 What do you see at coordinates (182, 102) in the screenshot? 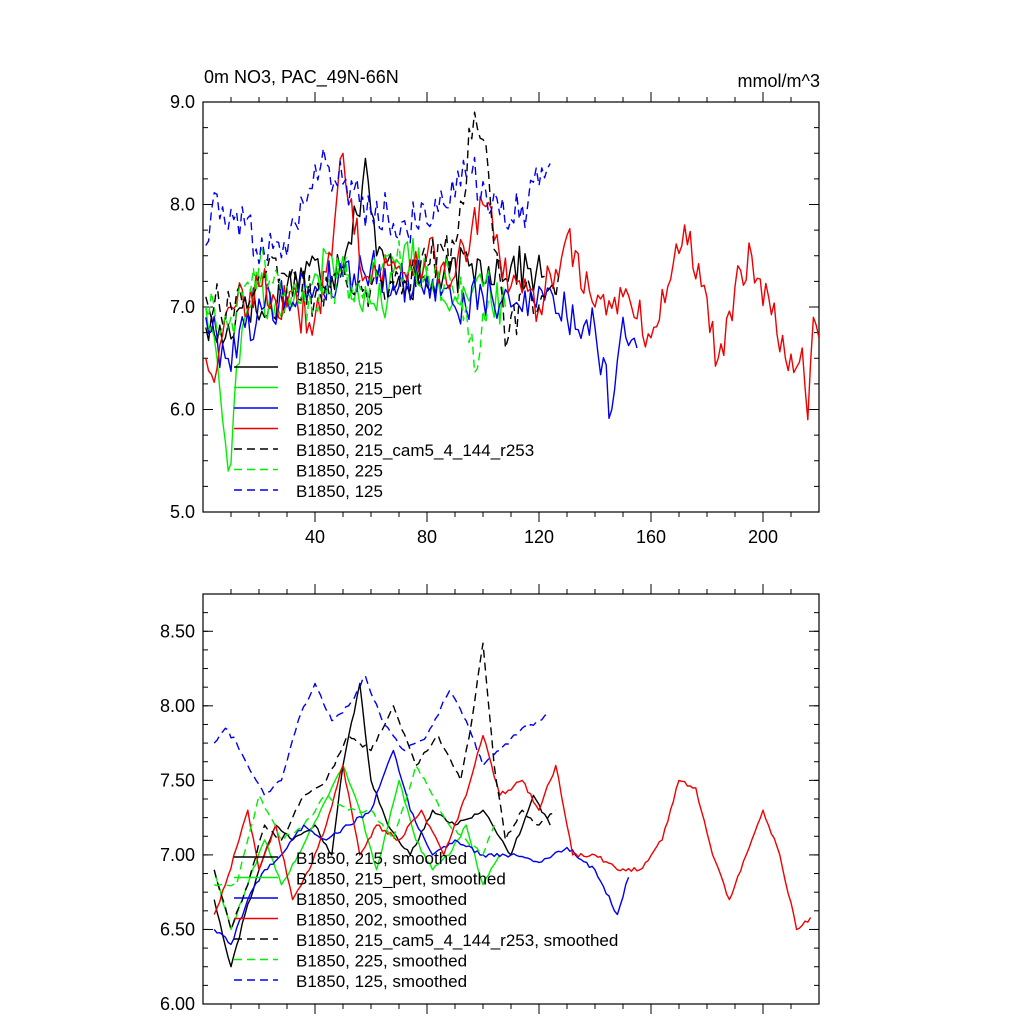
I see `y-tick-label: 9.0` at bounding box center [182, 102].